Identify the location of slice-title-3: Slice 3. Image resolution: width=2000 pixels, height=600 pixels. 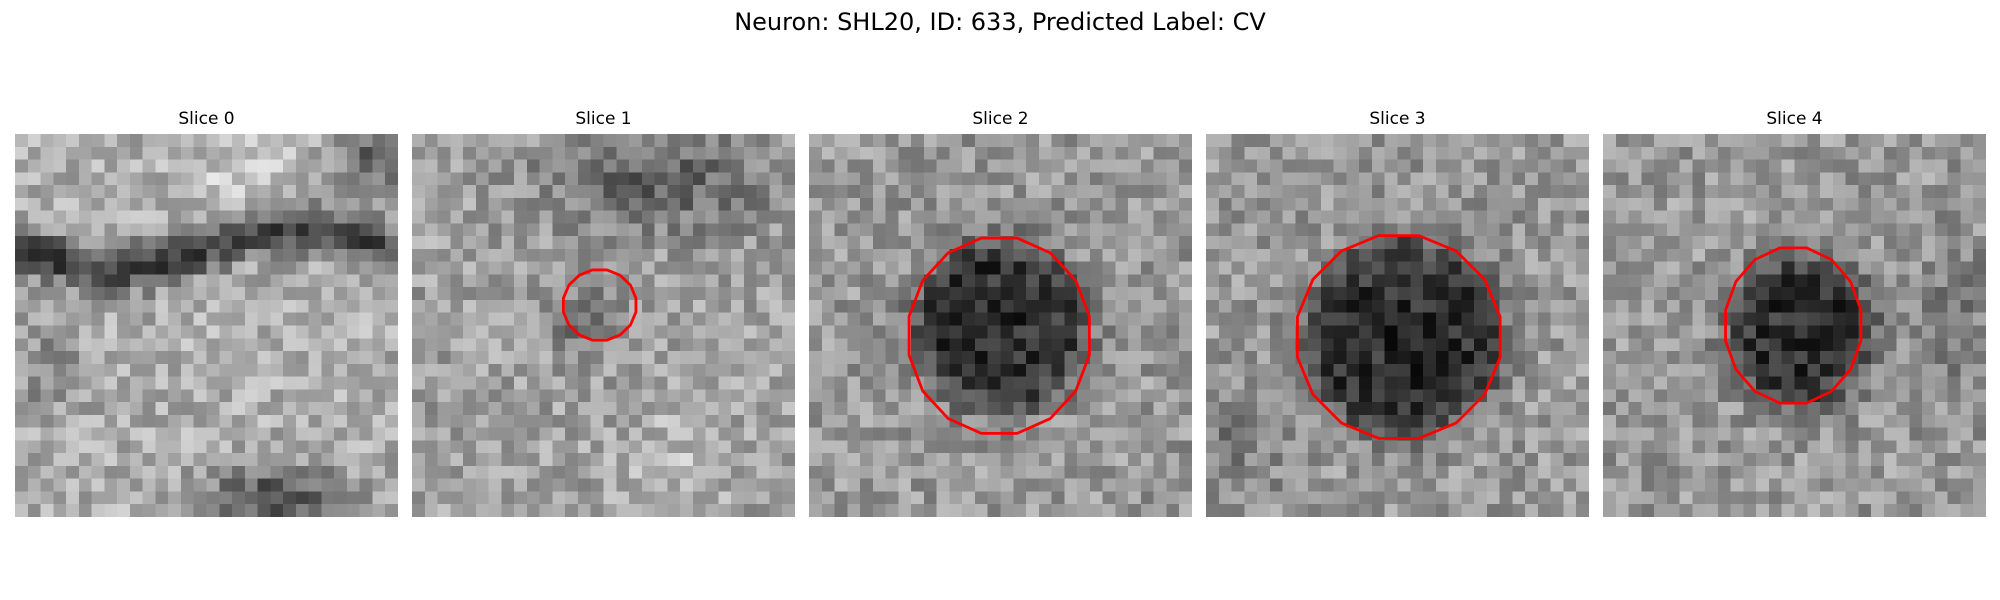
(1397, 119).